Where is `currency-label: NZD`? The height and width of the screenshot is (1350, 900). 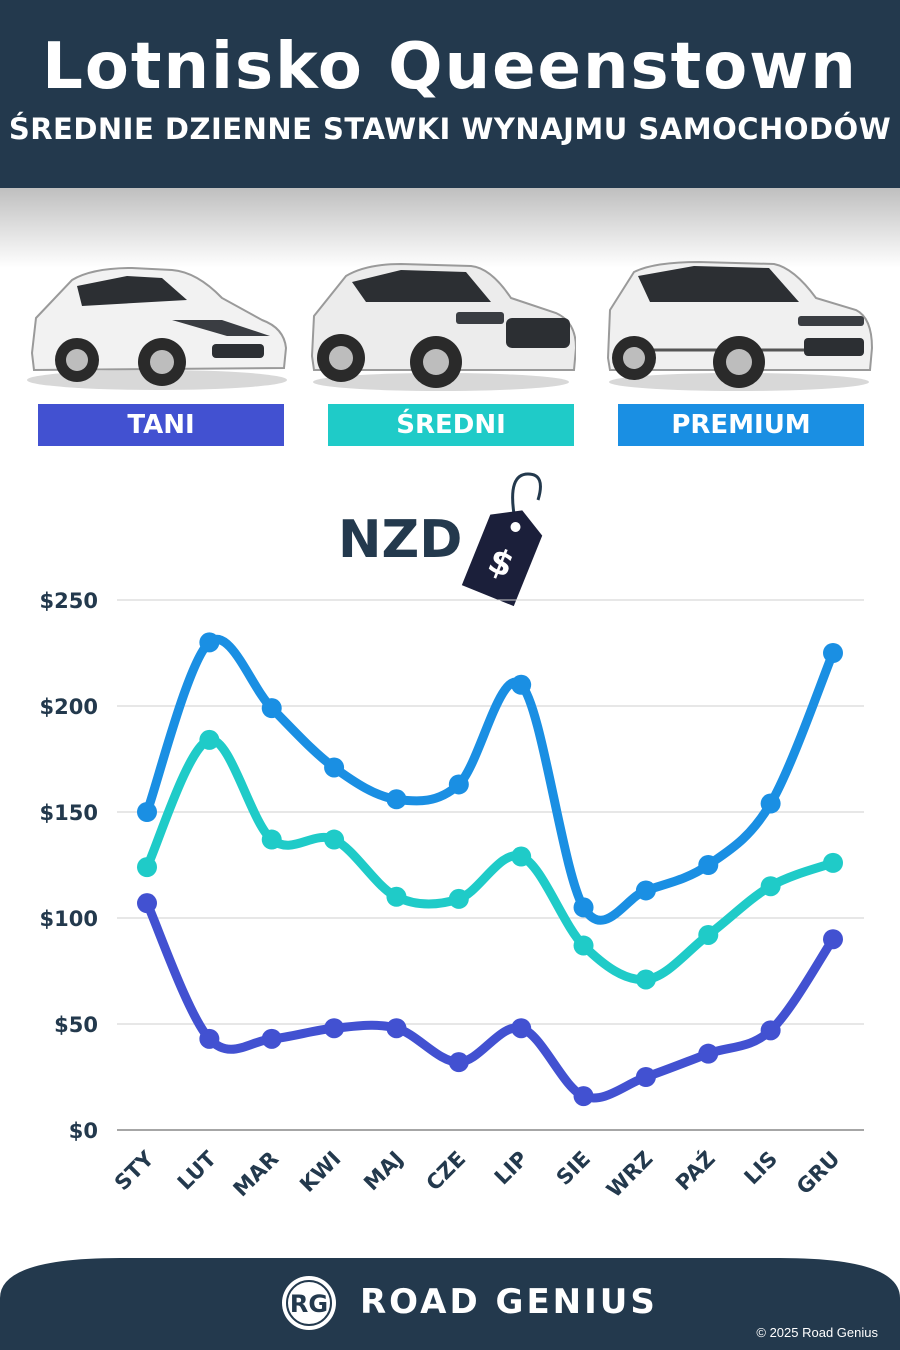
currency-label: NZD is located at coordinates (400, 540).